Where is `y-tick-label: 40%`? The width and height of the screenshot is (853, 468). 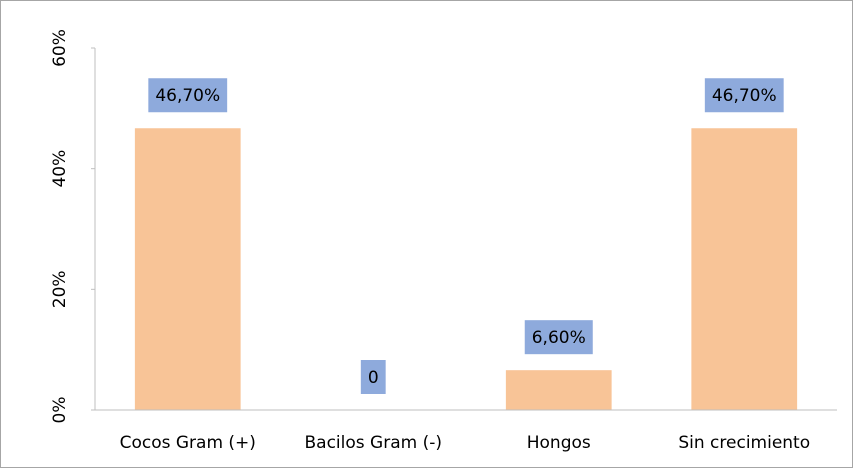 y-tick-label: 40% is located at coordinates (60, 169).